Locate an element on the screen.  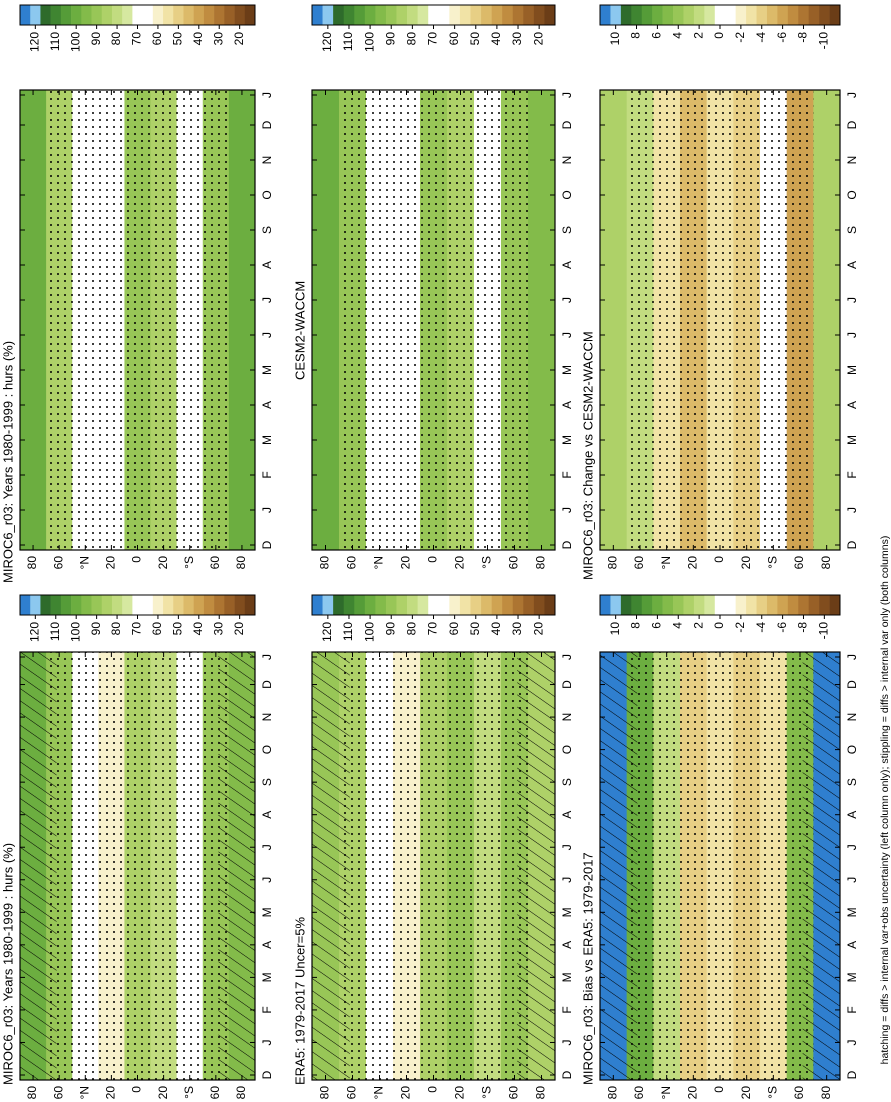
x-tick-label: F is located at coordinates (267, 1009).